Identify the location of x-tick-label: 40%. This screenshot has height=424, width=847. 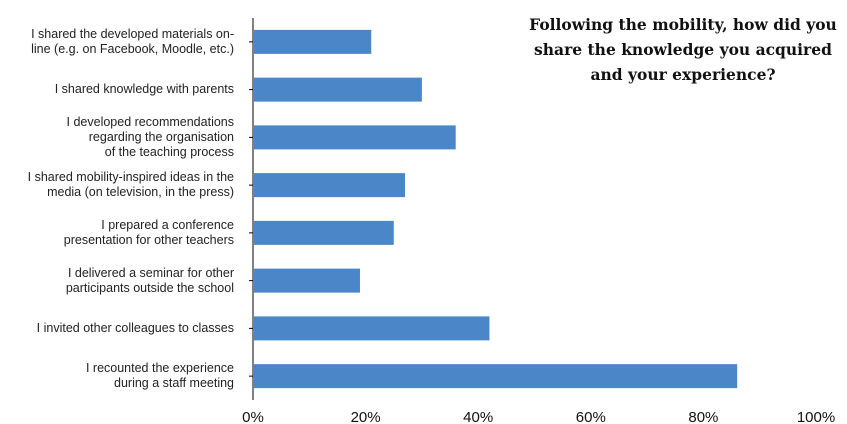
(478, 416).